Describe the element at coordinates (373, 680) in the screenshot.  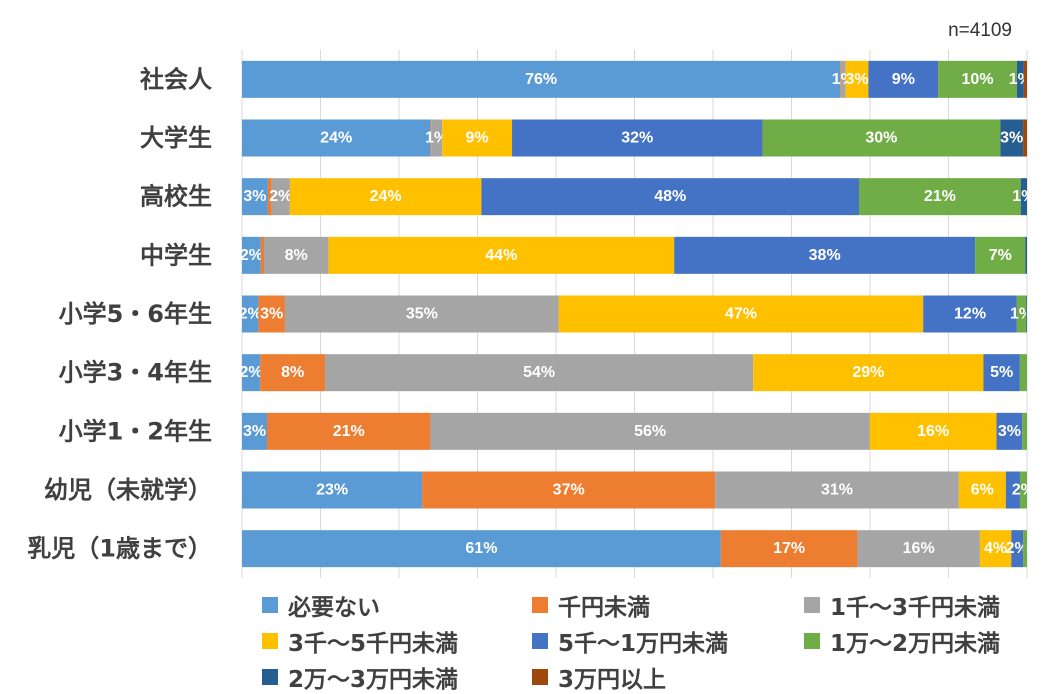
I see `legend-label: 2万～3万円未満` at that location.